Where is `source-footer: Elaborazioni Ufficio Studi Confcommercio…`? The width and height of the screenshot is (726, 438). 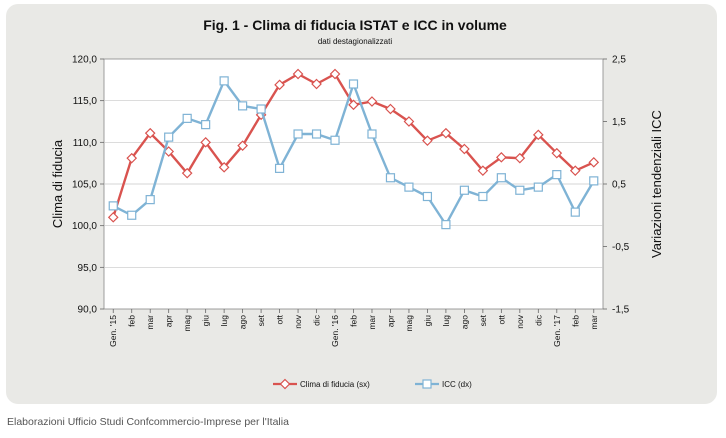
source-footer: Elaborazioni Ufficio Studi Confcommercio… is located at coordinates (148, 422).